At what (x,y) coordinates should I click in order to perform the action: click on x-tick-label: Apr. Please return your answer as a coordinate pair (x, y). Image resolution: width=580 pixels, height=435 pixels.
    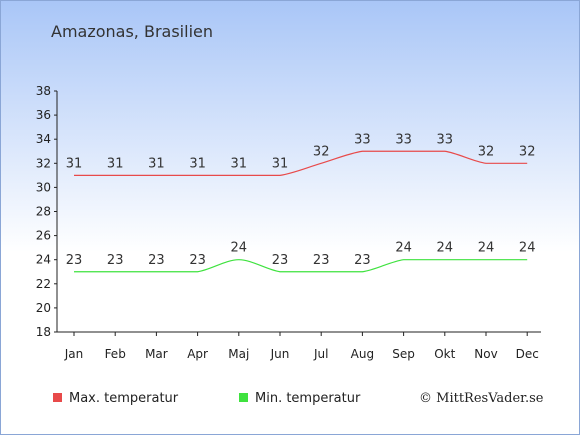
    Looking at the image, I should click on (197, 354).